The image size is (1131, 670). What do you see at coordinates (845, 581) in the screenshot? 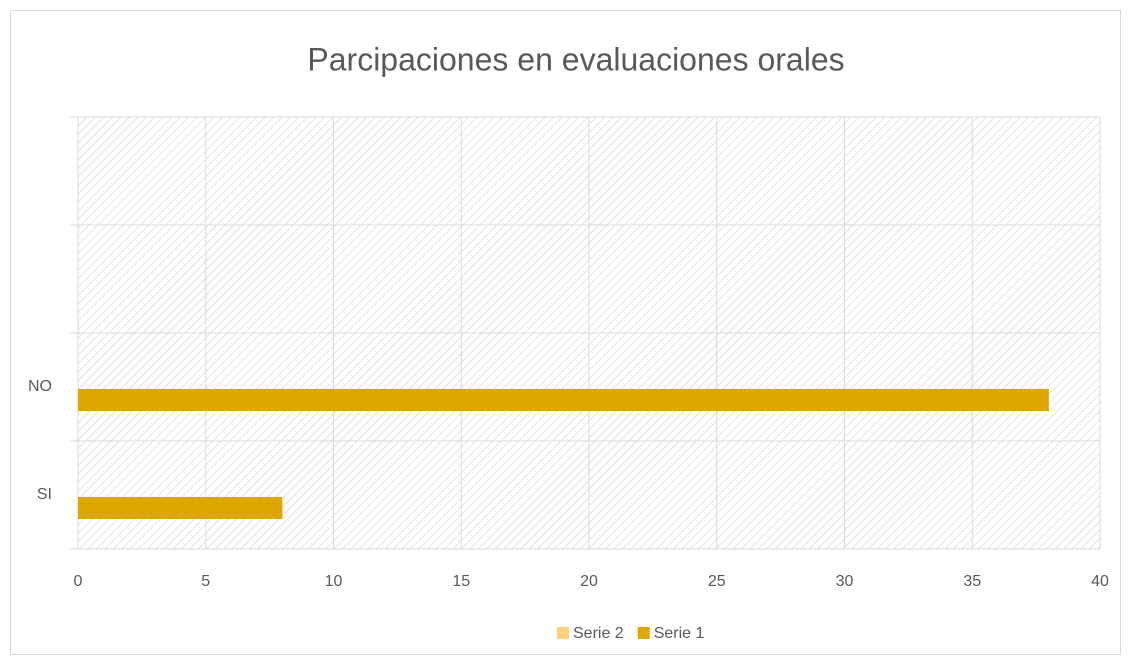
I see `x-tick-label: 30` at bounding box center [845, 581].